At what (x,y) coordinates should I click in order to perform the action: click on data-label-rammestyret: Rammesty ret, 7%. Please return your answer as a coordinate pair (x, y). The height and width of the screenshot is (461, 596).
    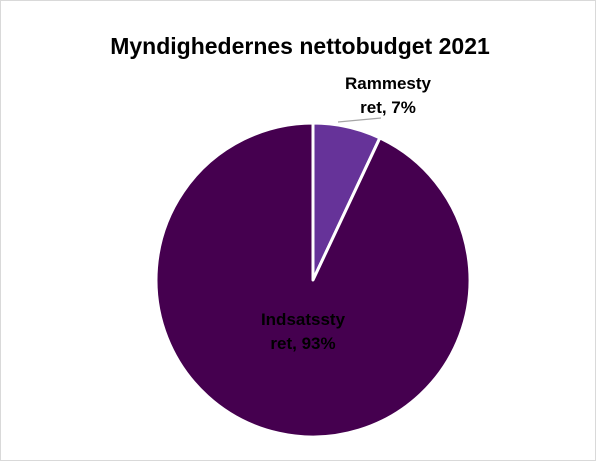
    Looking at the image, I should click on (388, 95).